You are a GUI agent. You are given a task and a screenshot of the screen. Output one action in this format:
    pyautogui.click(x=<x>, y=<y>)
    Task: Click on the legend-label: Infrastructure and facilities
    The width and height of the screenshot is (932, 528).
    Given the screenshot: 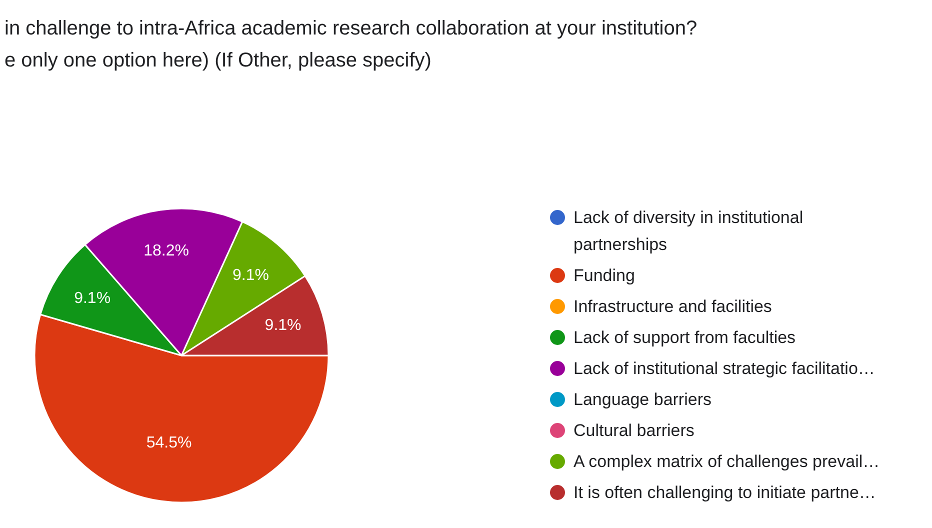 What is the action you would take?
    pyautogui.click(x=673, y=306)
    